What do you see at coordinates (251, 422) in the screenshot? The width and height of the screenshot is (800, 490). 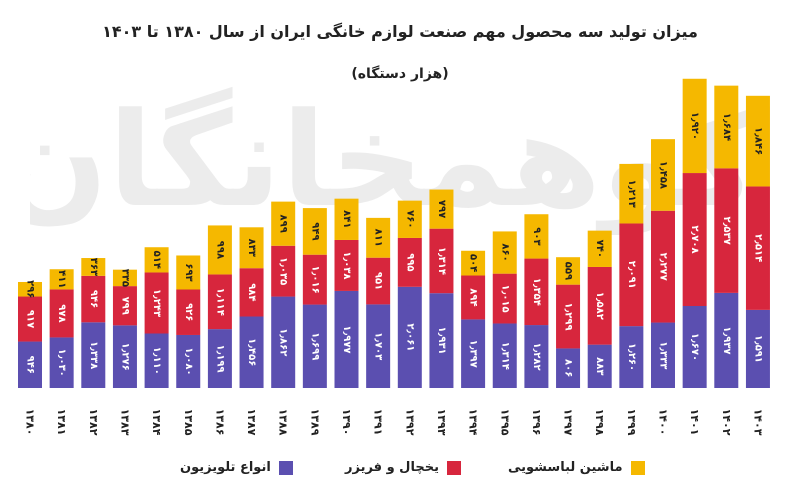 I see `x-tick-label: ۱۳۸۷` at bounding box center [251, 422].